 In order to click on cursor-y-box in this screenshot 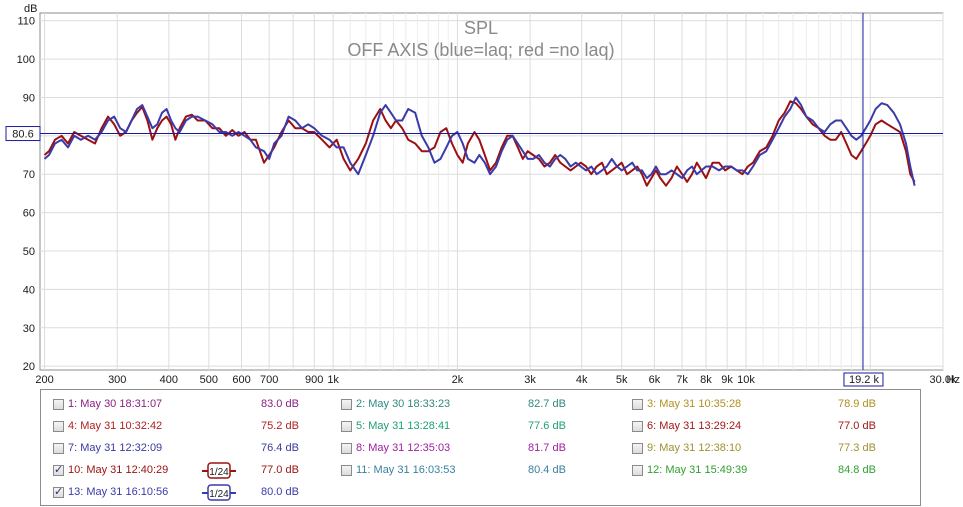, I will do `click(23, 134)`.